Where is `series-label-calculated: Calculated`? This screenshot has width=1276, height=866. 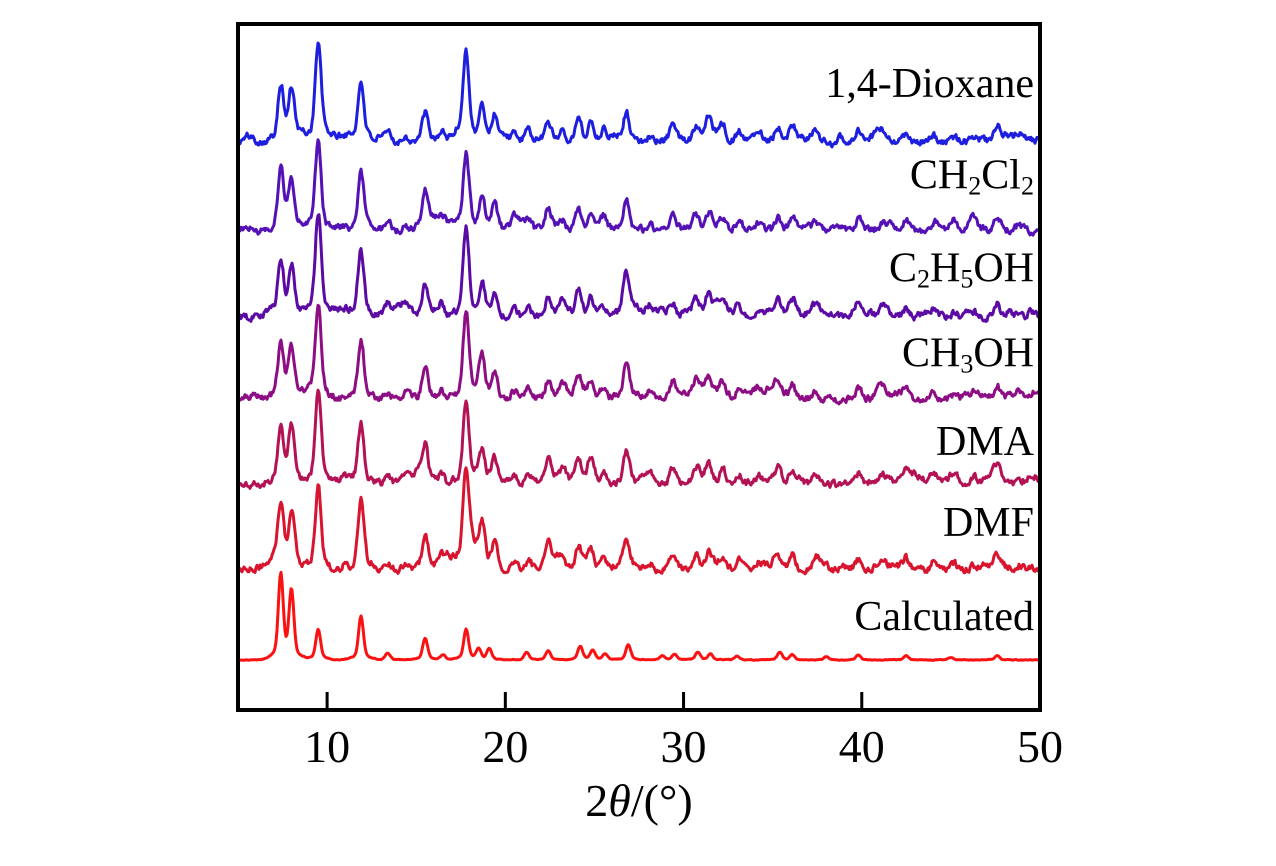 series-label-calculated: Calculated is located at coordinates (944, 617).